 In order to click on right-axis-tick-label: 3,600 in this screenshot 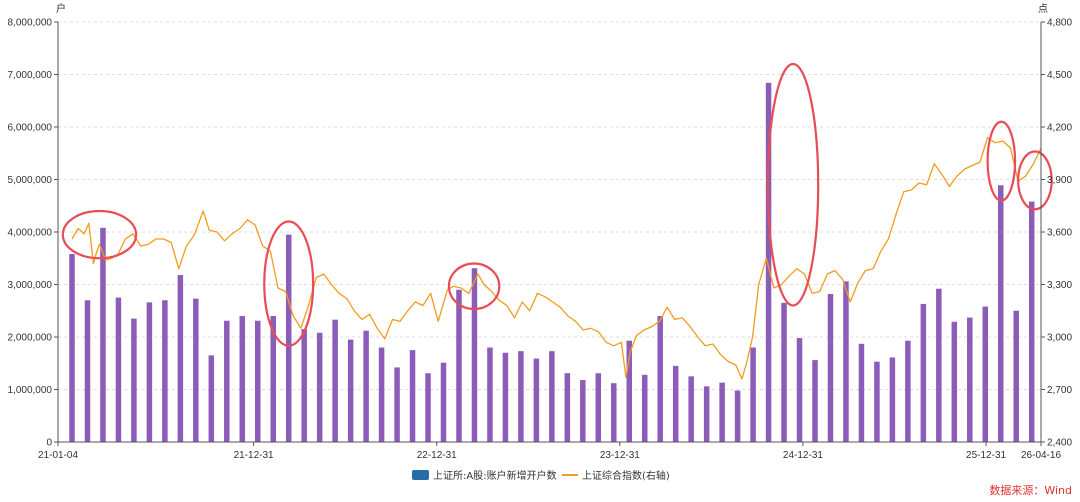, I will do `click(1059, 233)`.